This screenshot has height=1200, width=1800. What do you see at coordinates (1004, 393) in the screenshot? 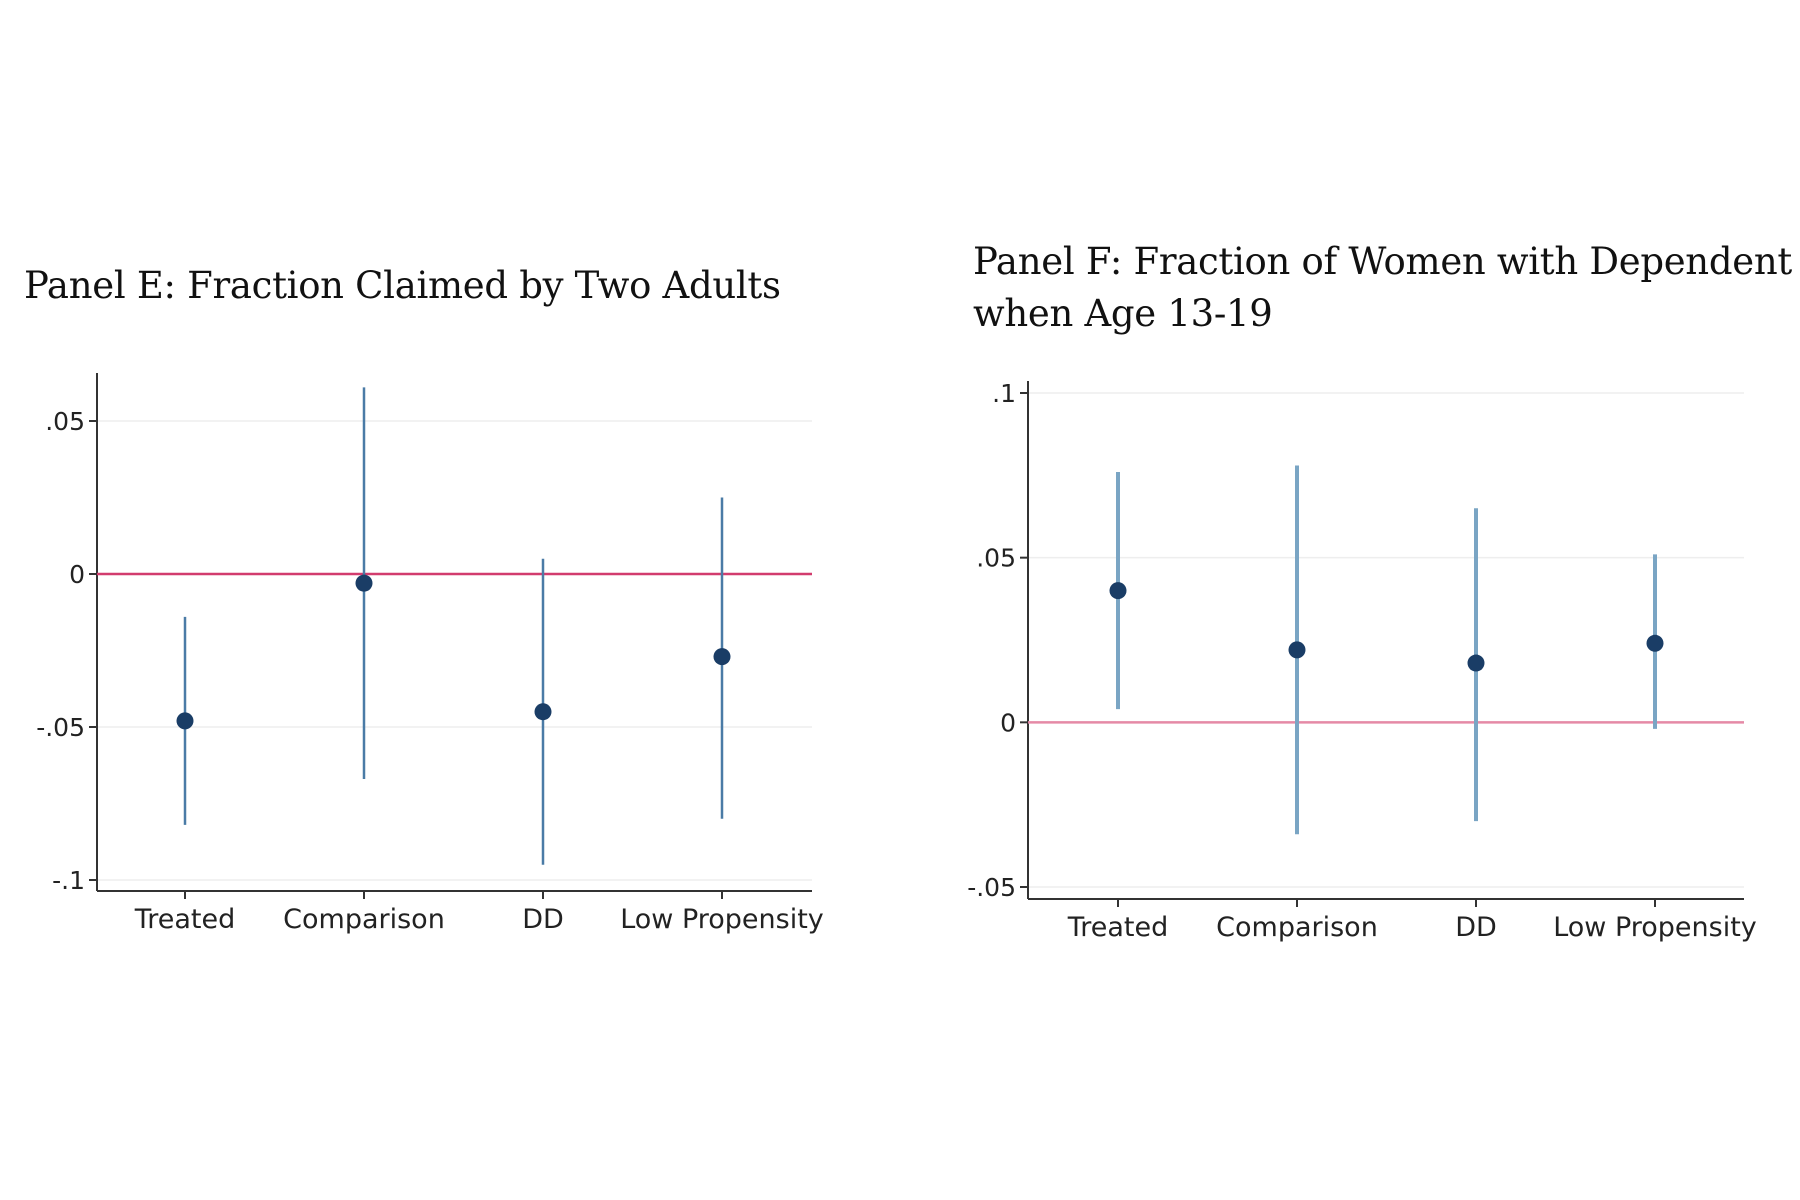
I see `y-tick-label: .1` at bounding box center [1004, 393].